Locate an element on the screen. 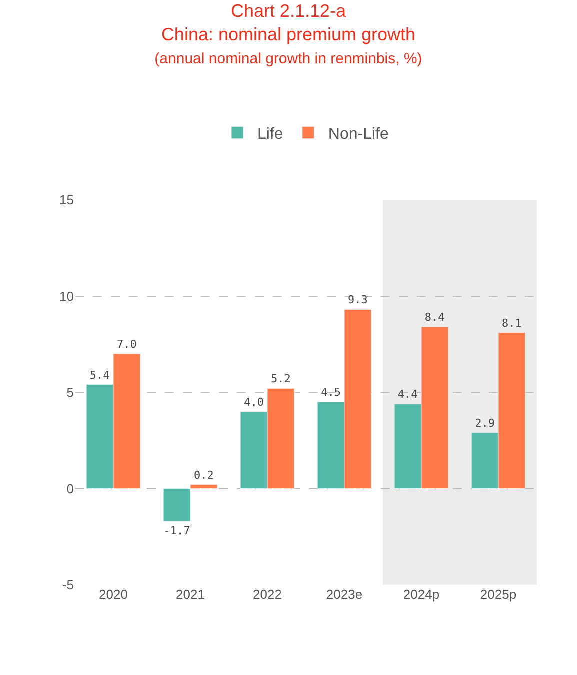  data-label: 8.1 is located at coordinates (512, 323).